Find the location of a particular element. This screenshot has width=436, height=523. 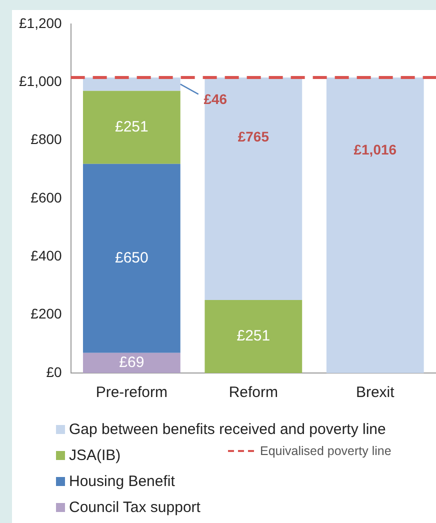

y-tick-label: £400 is located at coordinates (46, 256).